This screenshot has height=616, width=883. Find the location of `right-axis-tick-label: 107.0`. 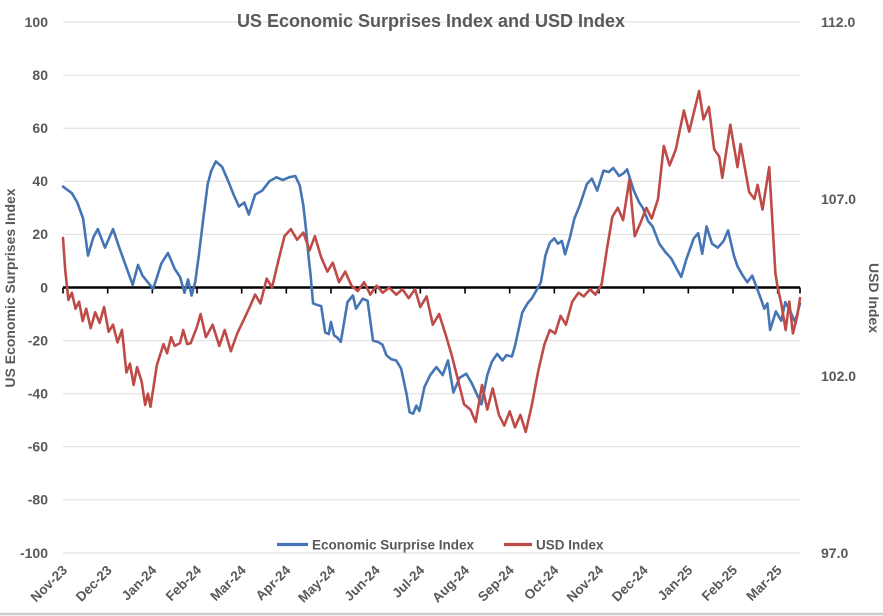

right-axis-tick-label: 107.0 is located at coordinates (838, 199).